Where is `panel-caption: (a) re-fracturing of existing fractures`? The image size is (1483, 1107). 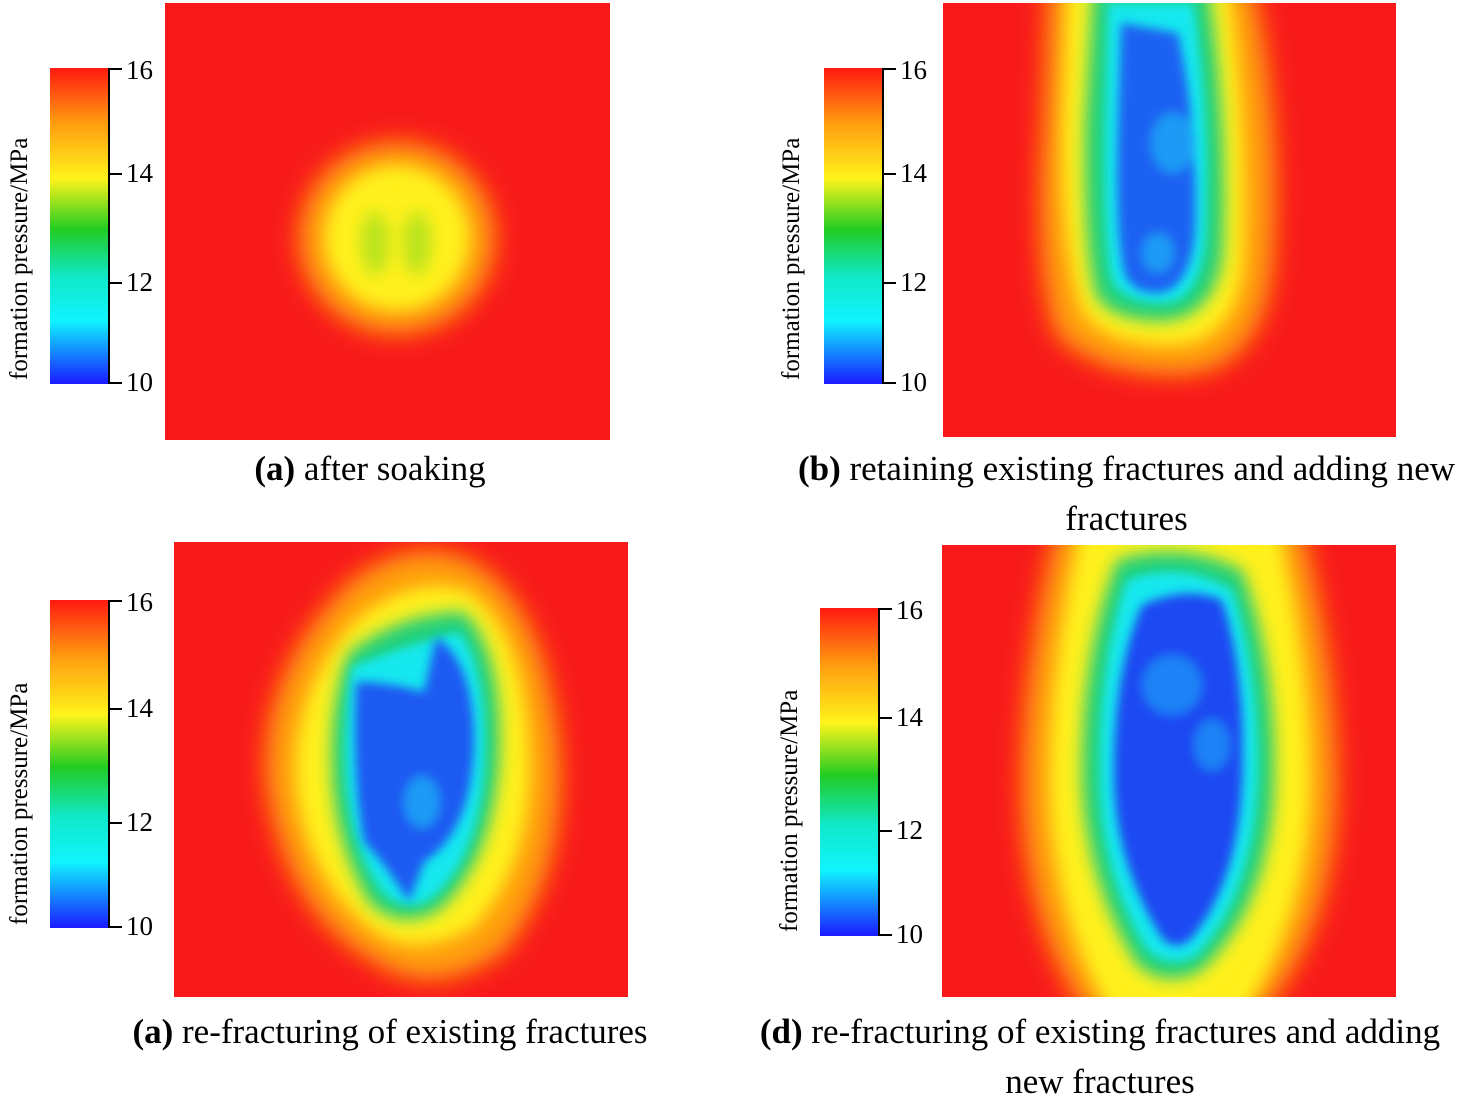
panel-caption: (a) re-fracturing of existing fractures is located at coordinates (390, 1032).